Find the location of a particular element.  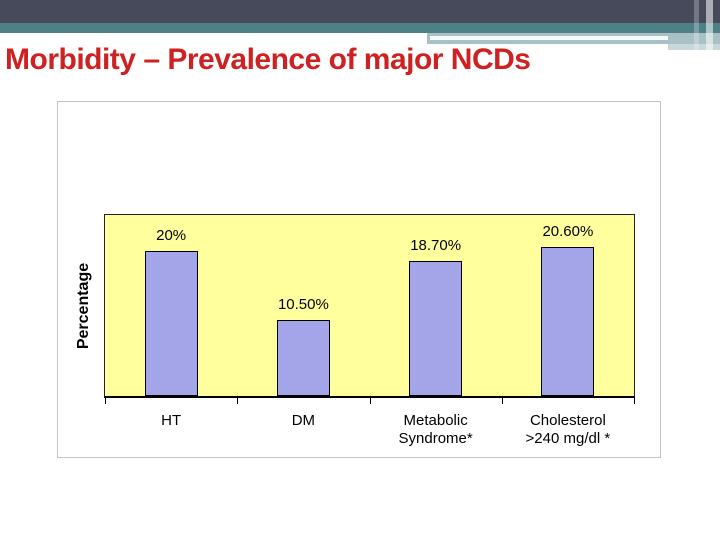

header-accent-band-corner is located at coordinates (694, 47).